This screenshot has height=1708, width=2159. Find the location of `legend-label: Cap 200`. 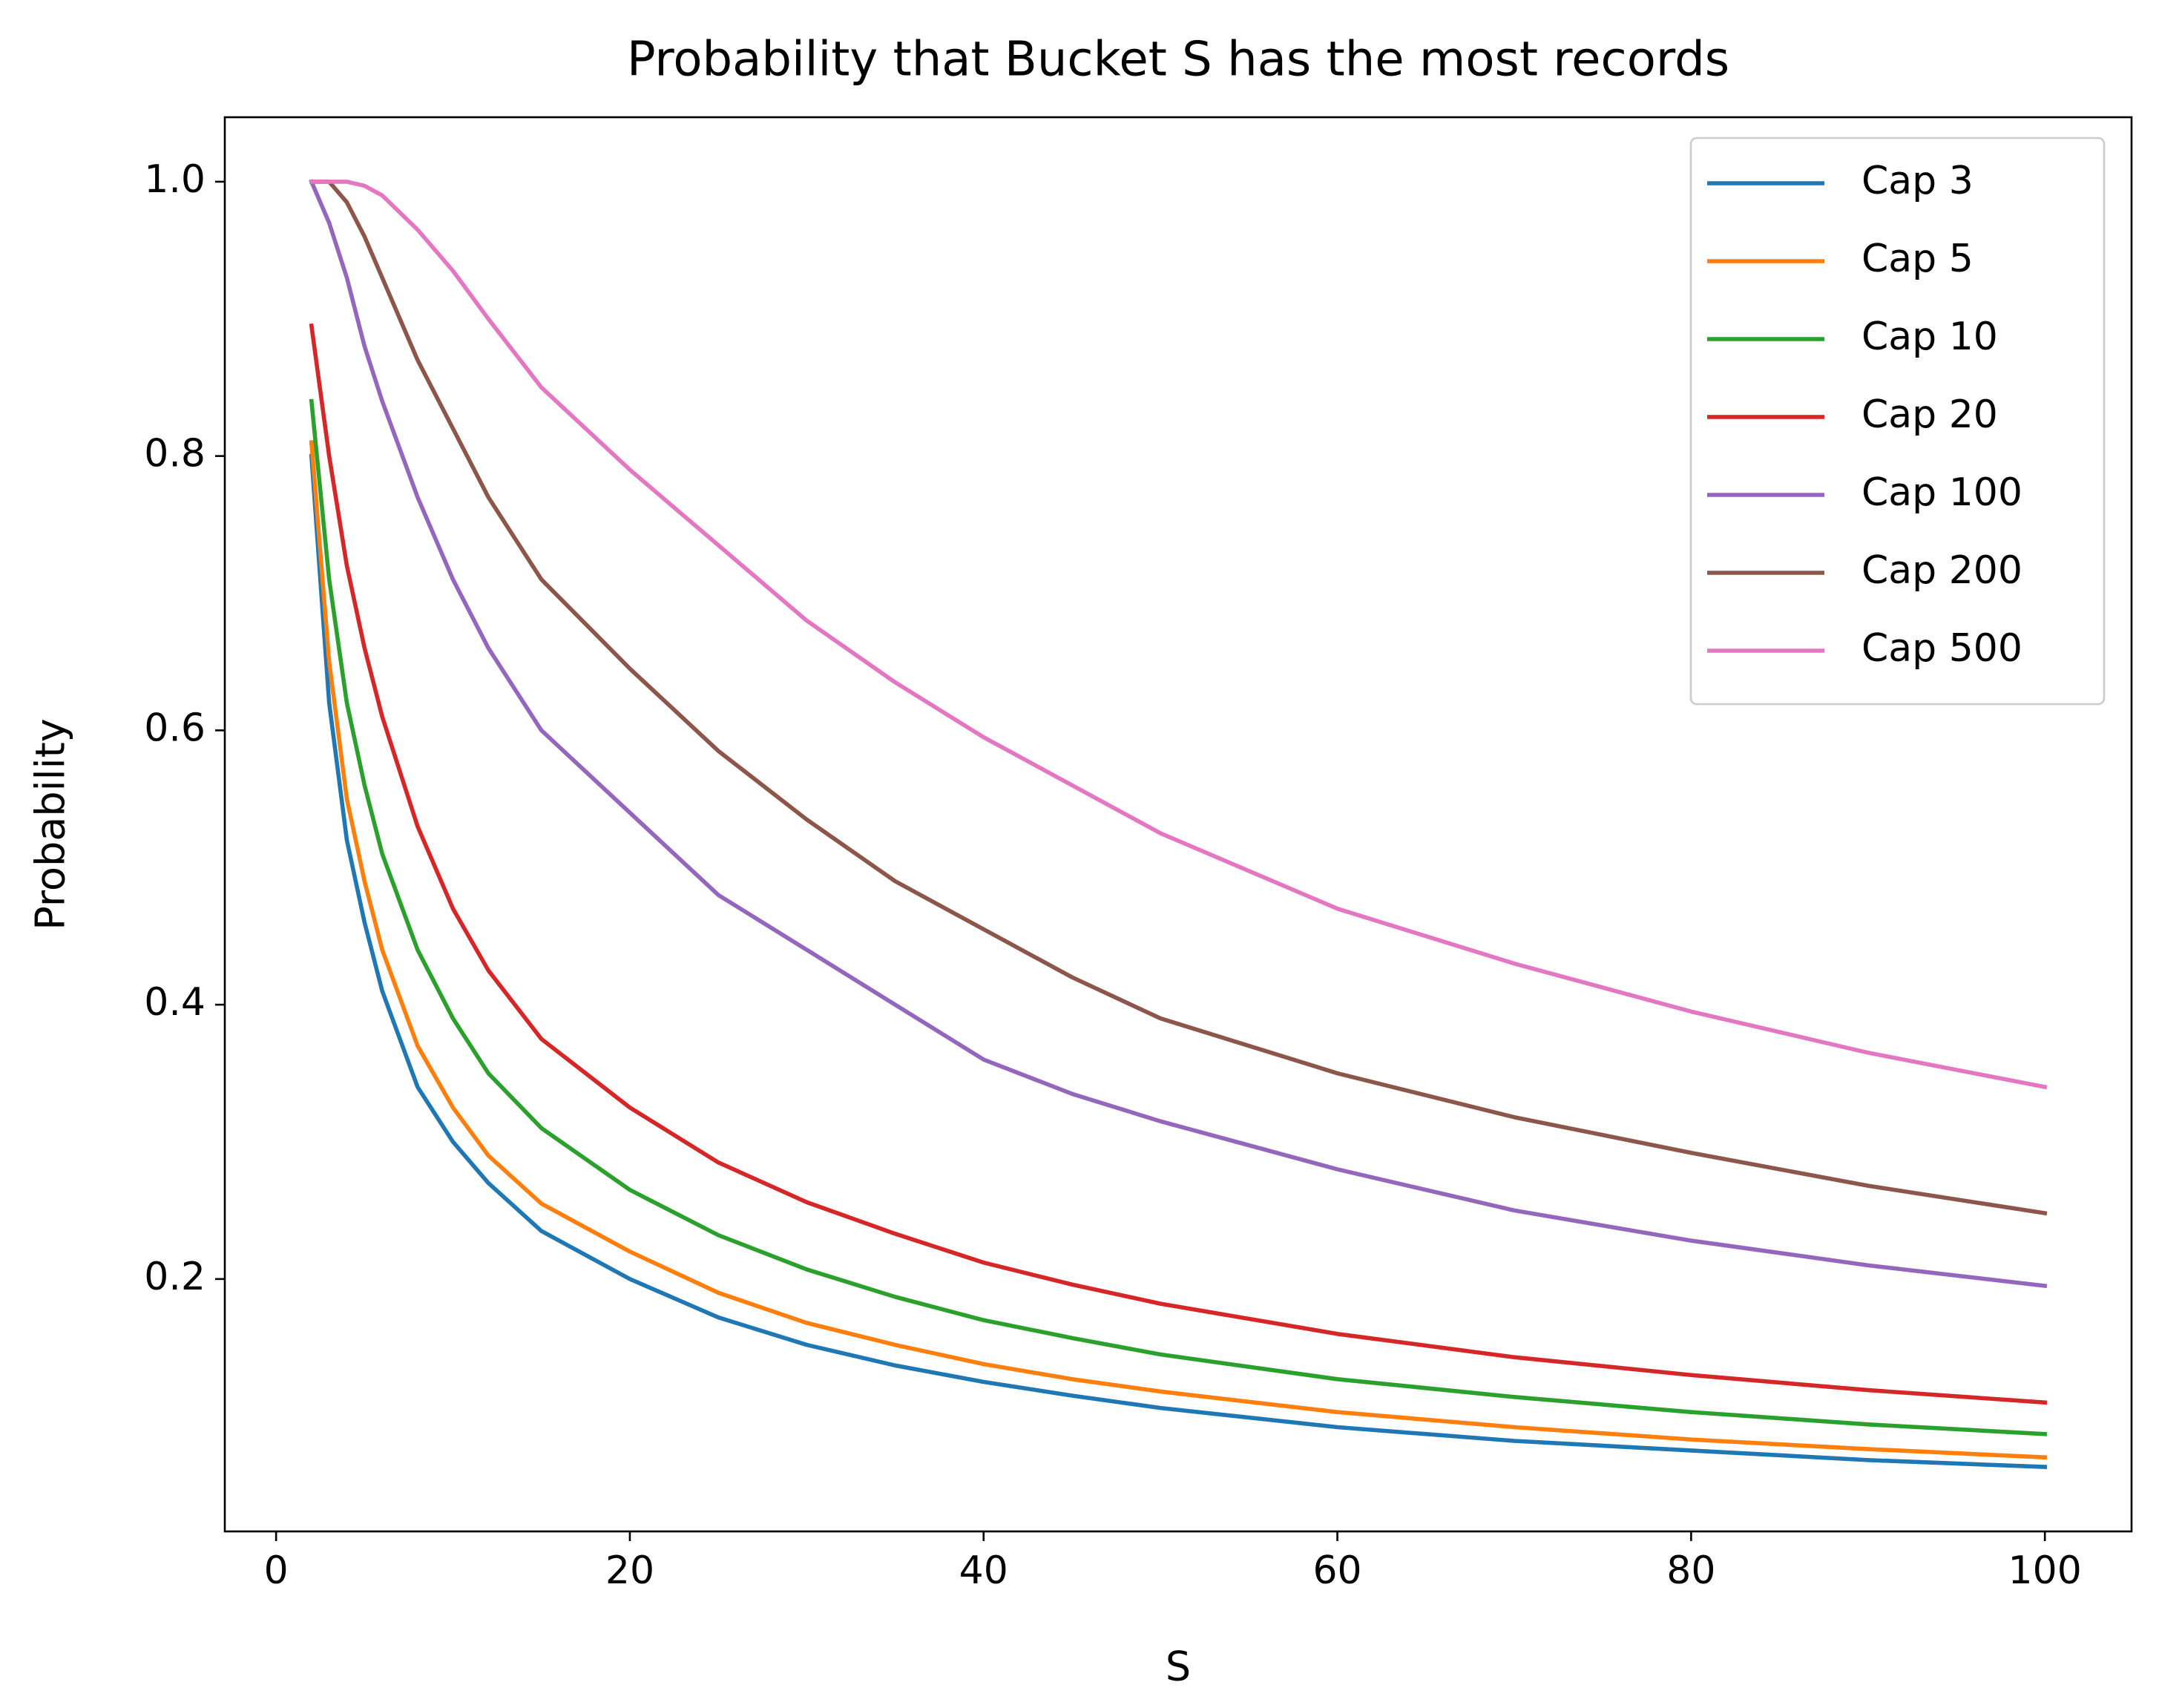

legend-label: Cap 200 is located at coordinates (1942, 570).